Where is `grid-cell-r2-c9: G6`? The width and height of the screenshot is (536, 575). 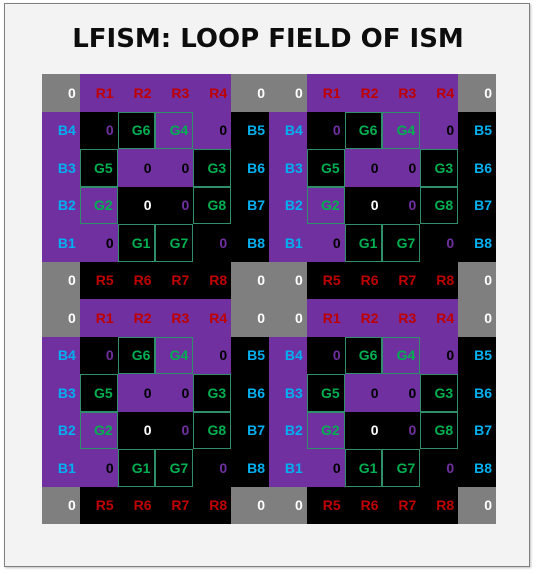 grid-cell-r2-c9: G6 is located at coordinates (363, 130).